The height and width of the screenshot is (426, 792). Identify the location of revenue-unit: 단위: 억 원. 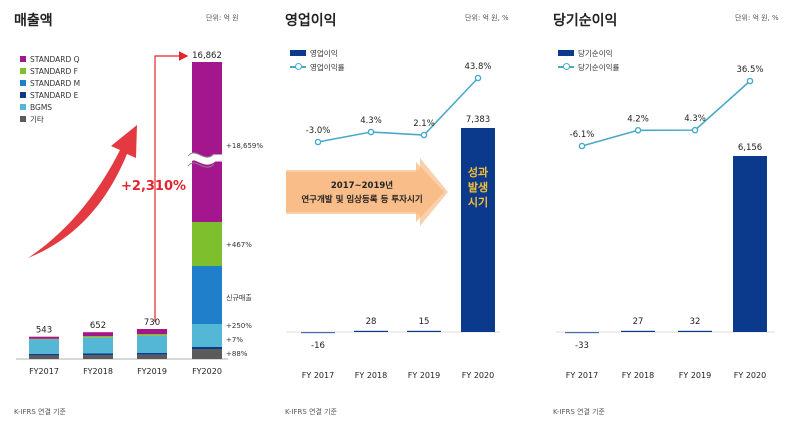
(222, 18).